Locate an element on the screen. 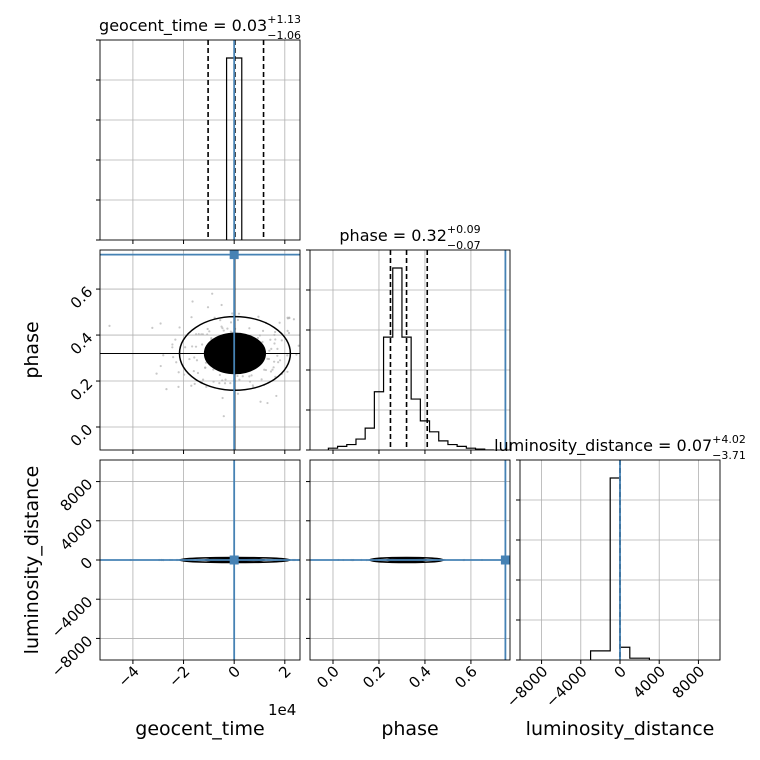 The width and height of the screenshot is (760, 760). x-tick-label: 0.6 is located at coordinates (466, 677).